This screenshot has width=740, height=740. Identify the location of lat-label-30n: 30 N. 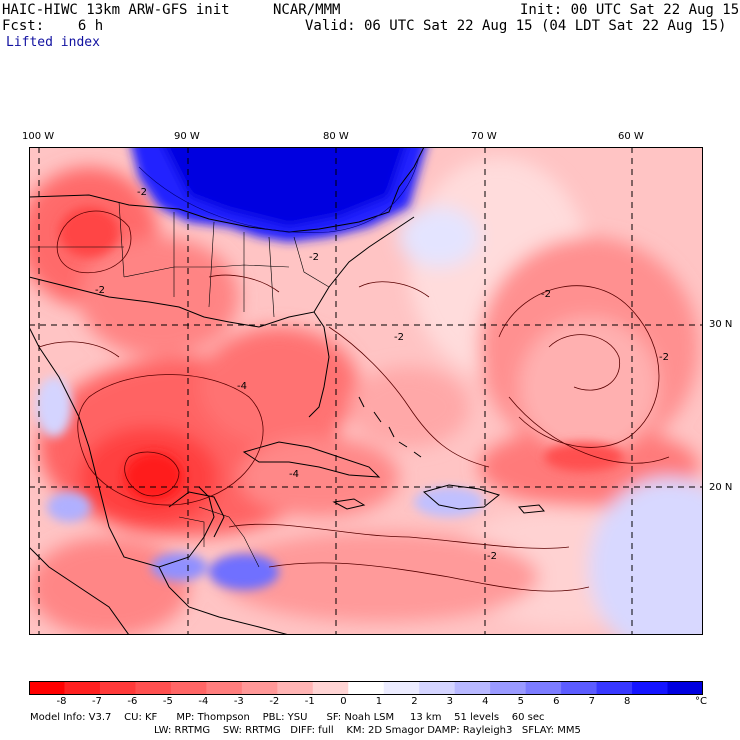
(721, 324).